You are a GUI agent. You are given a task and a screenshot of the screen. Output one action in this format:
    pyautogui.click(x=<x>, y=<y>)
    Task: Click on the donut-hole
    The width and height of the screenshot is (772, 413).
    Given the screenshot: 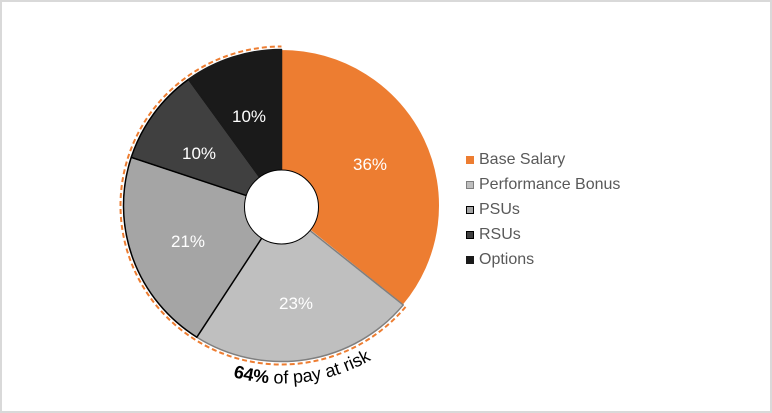 What is the action you would take?
    pyautogui.click(x=281, y=207)
    